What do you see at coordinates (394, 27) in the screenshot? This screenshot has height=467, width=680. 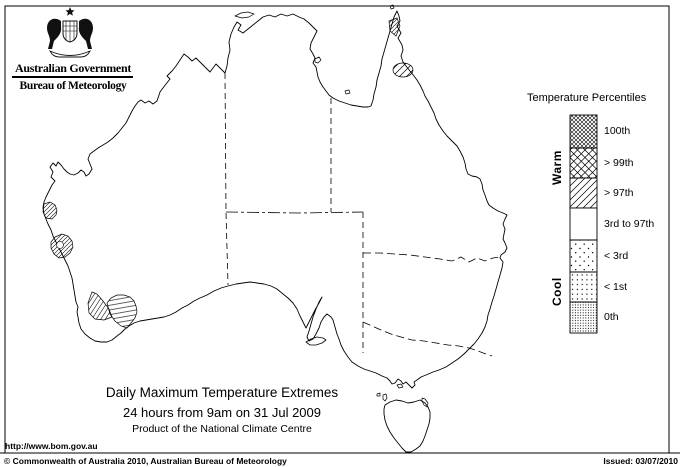 I see `region-cape-york-warm` at bounding box center [394, 27].